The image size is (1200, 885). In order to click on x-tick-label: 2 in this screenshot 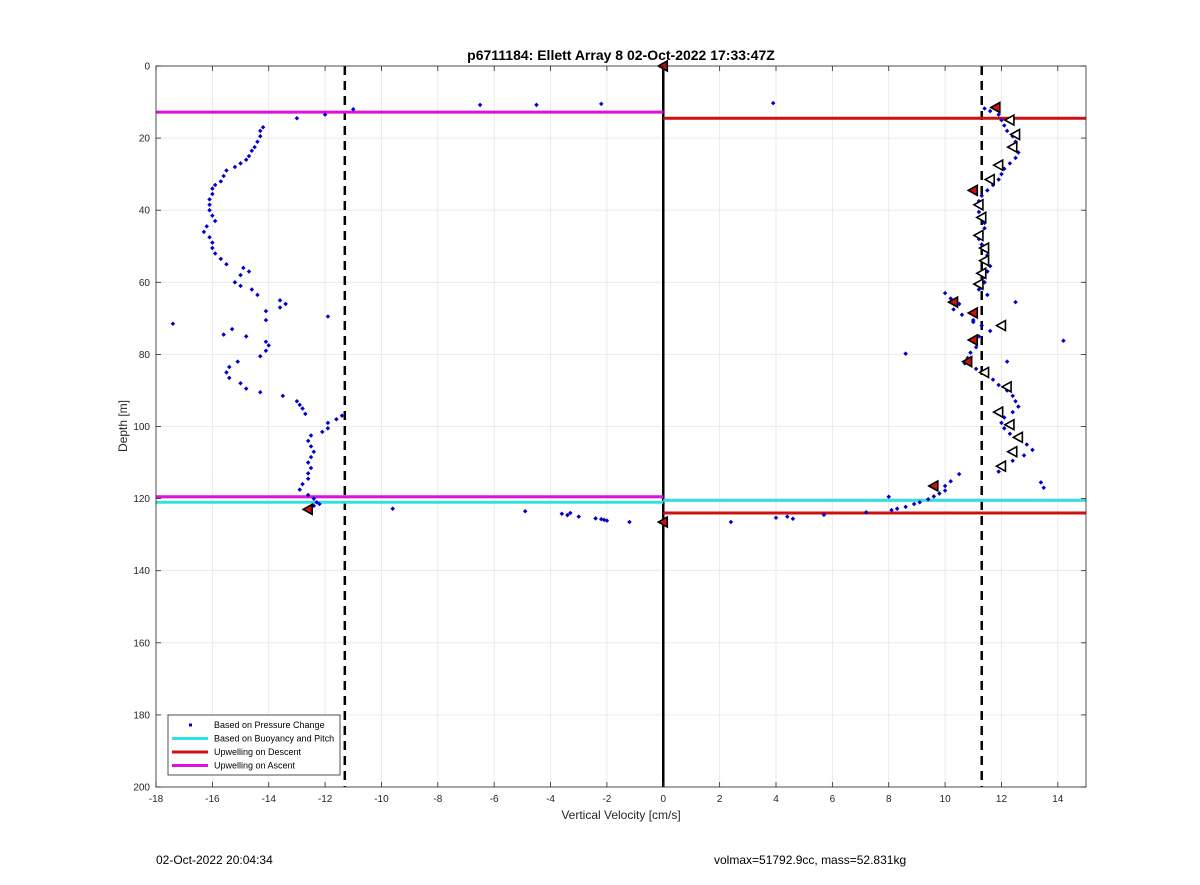, I will do `click(720, 799)`.